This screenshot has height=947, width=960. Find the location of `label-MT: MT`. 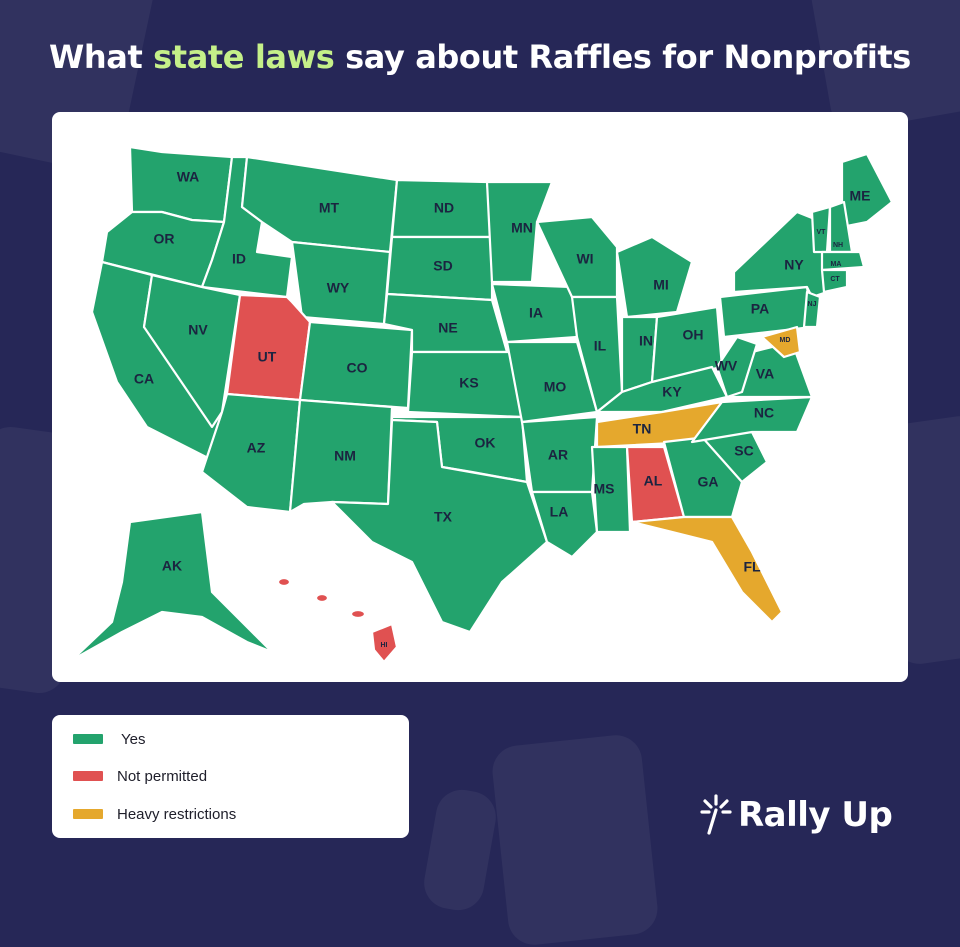

label-MT: MT is located at coordinates (329, 208).